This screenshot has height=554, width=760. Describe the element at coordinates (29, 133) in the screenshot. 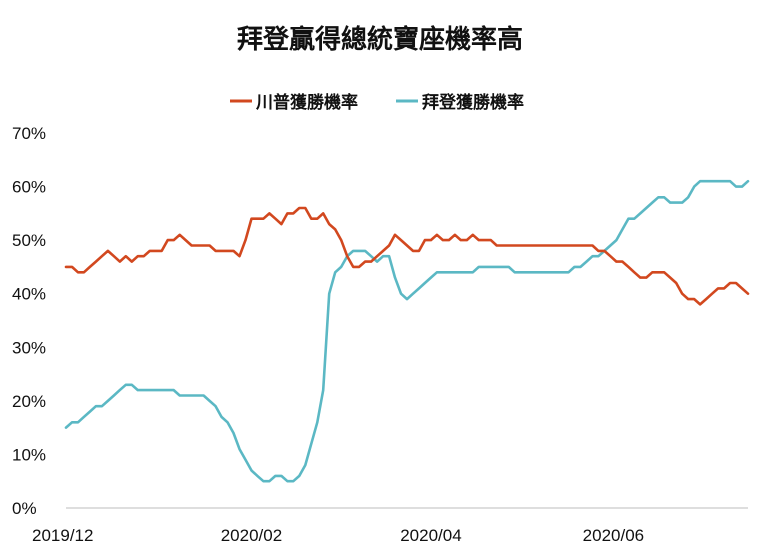

I see `y-tick-label: 70%` at that location.